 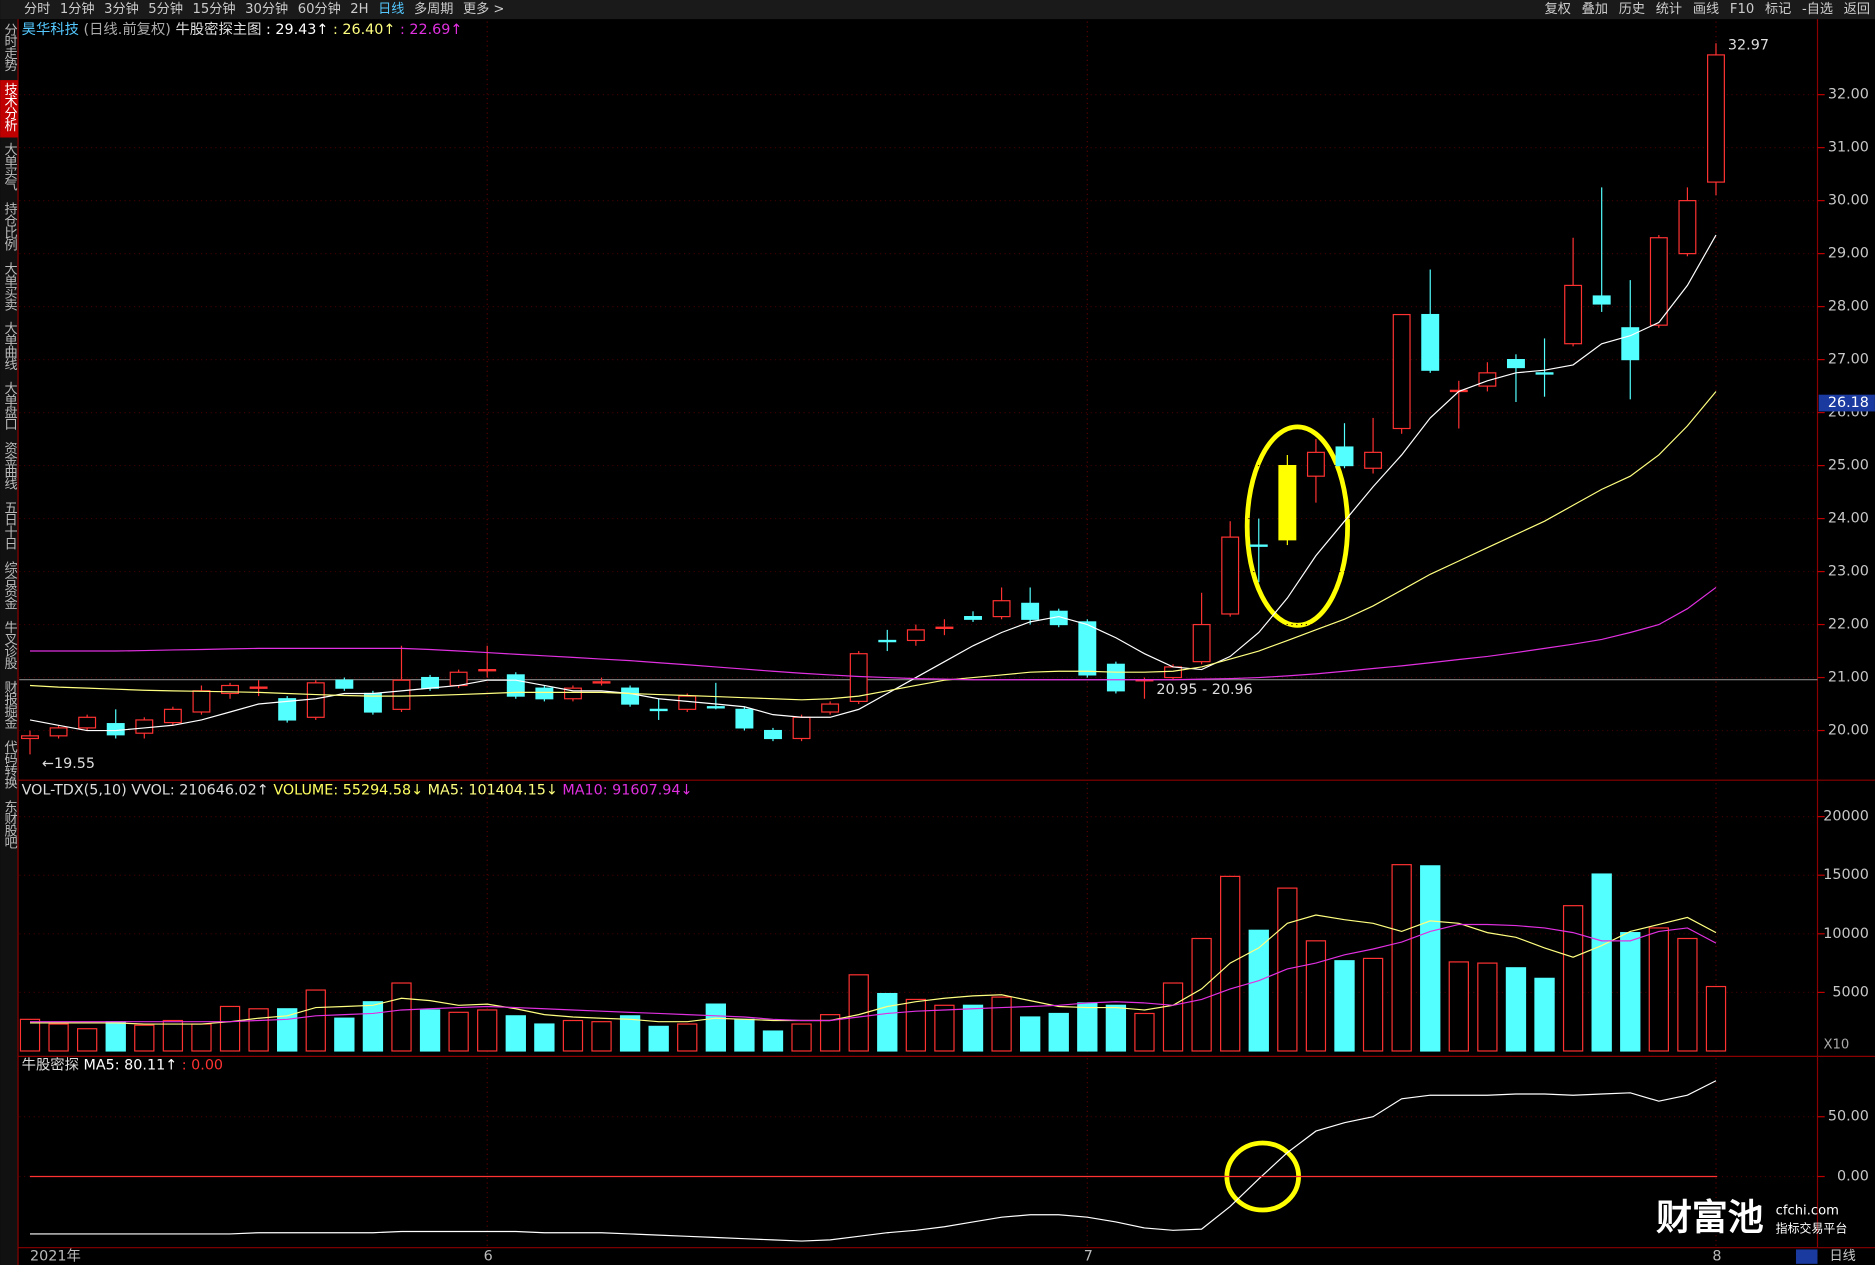 I want to click on toolbar-item: -自选, so click(x=1817, y=9).